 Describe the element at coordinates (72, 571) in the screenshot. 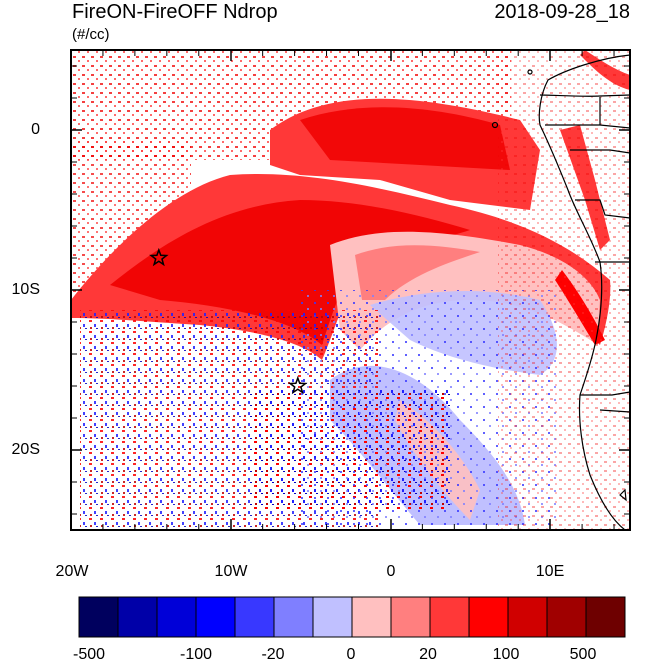

I see `lon-label-20w: 20W` at that location.